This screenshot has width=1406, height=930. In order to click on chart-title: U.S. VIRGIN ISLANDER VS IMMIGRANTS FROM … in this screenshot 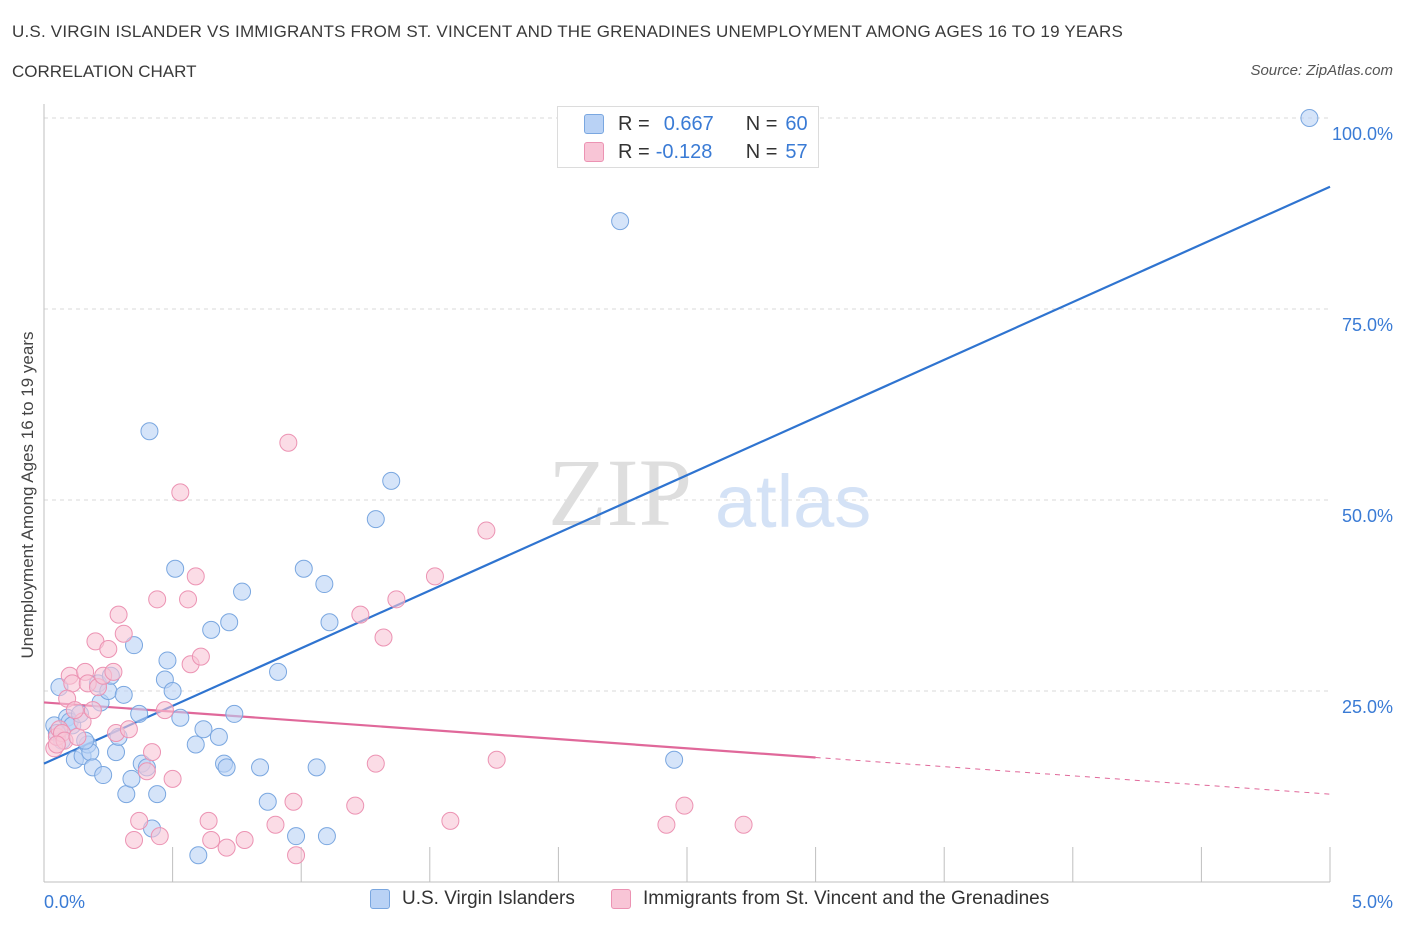, I will do `click(567, 31)`.